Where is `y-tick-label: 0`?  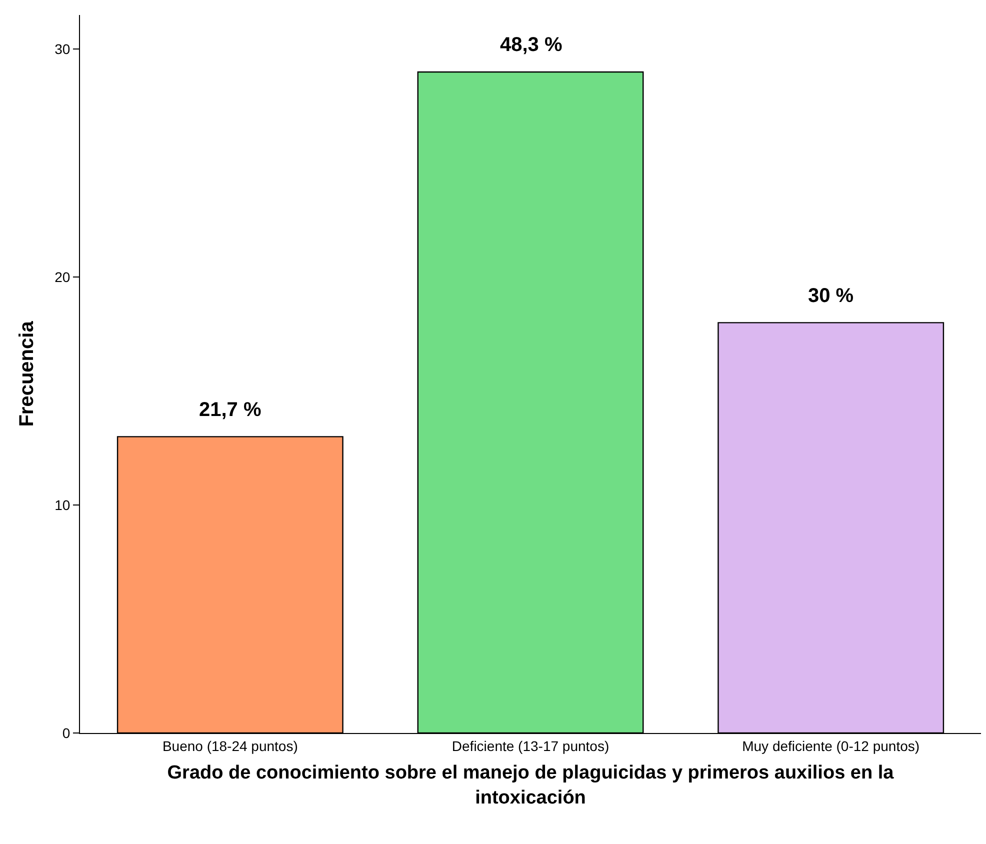
y-tick-label: 0 is located at coordinates (66, 732).